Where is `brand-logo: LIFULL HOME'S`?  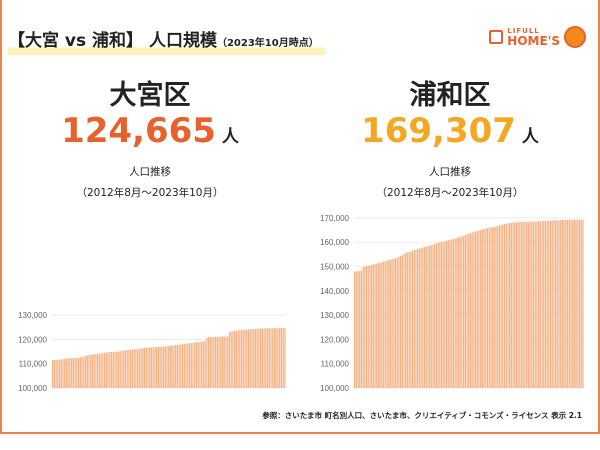
brand-logo: LIFULL HOME'S is located at coordinates (537, 37).